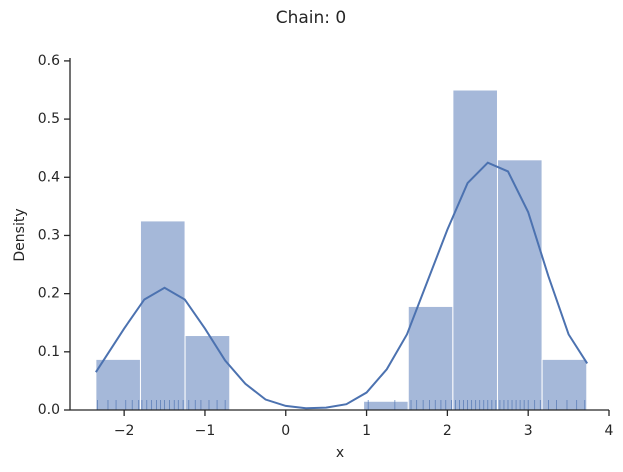 This screenshot has height=472, width=623. What do you see at coordinates (609, 431) in the screenshot?
I see `x-tick-label: 4` at bounding box center [609, 431].